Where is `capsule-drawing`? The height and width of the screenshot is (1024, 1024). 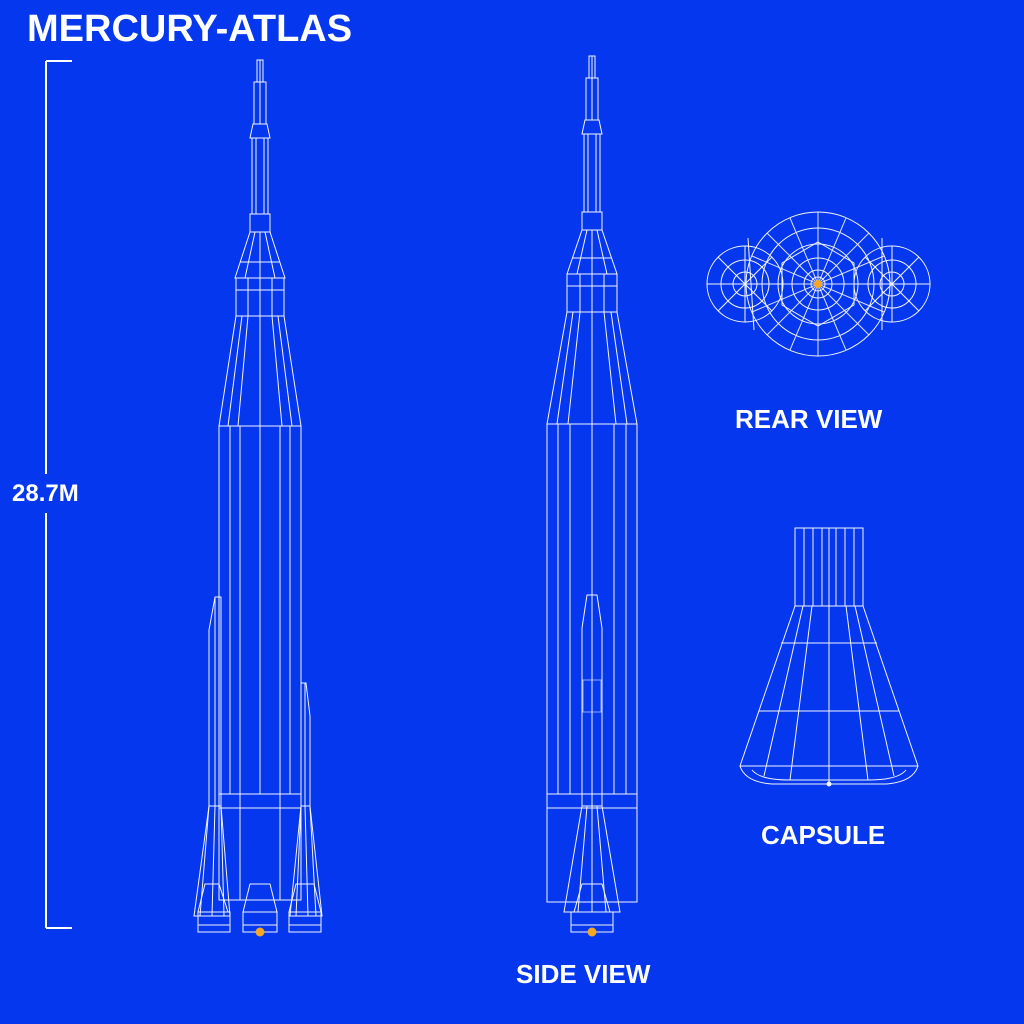
capsule-drawing is located at coordinates (829, 657).